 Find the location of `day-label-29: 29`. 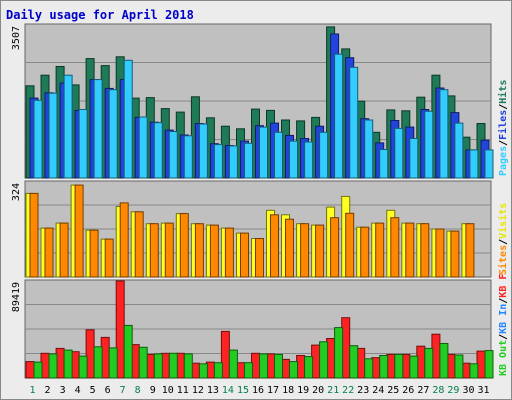

day-label-29: 29 is located at coordinates (453, 390).